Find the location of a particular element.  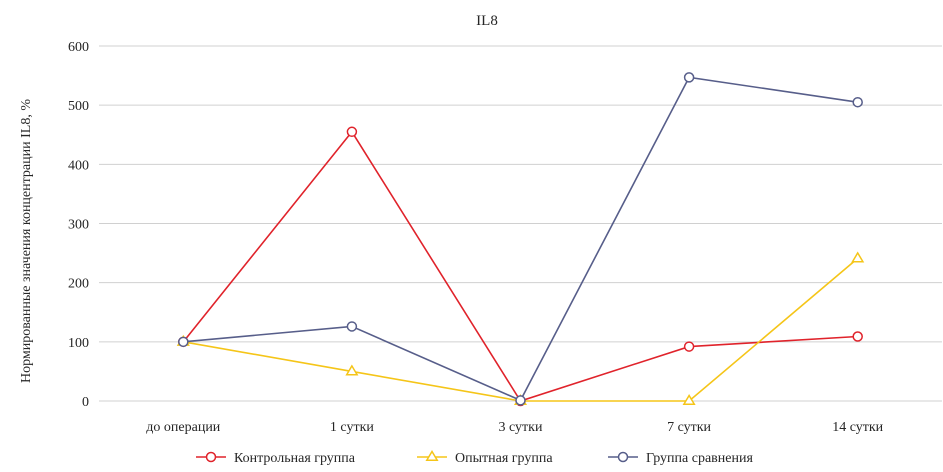

y-tick-label: 300 is located at coordinates (78, 225).